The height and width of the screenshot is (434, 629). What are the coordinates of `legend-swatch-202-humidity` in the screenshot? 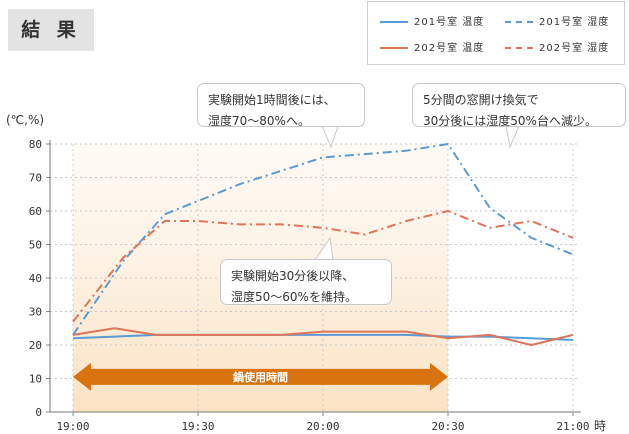 It's located at (519, 48).